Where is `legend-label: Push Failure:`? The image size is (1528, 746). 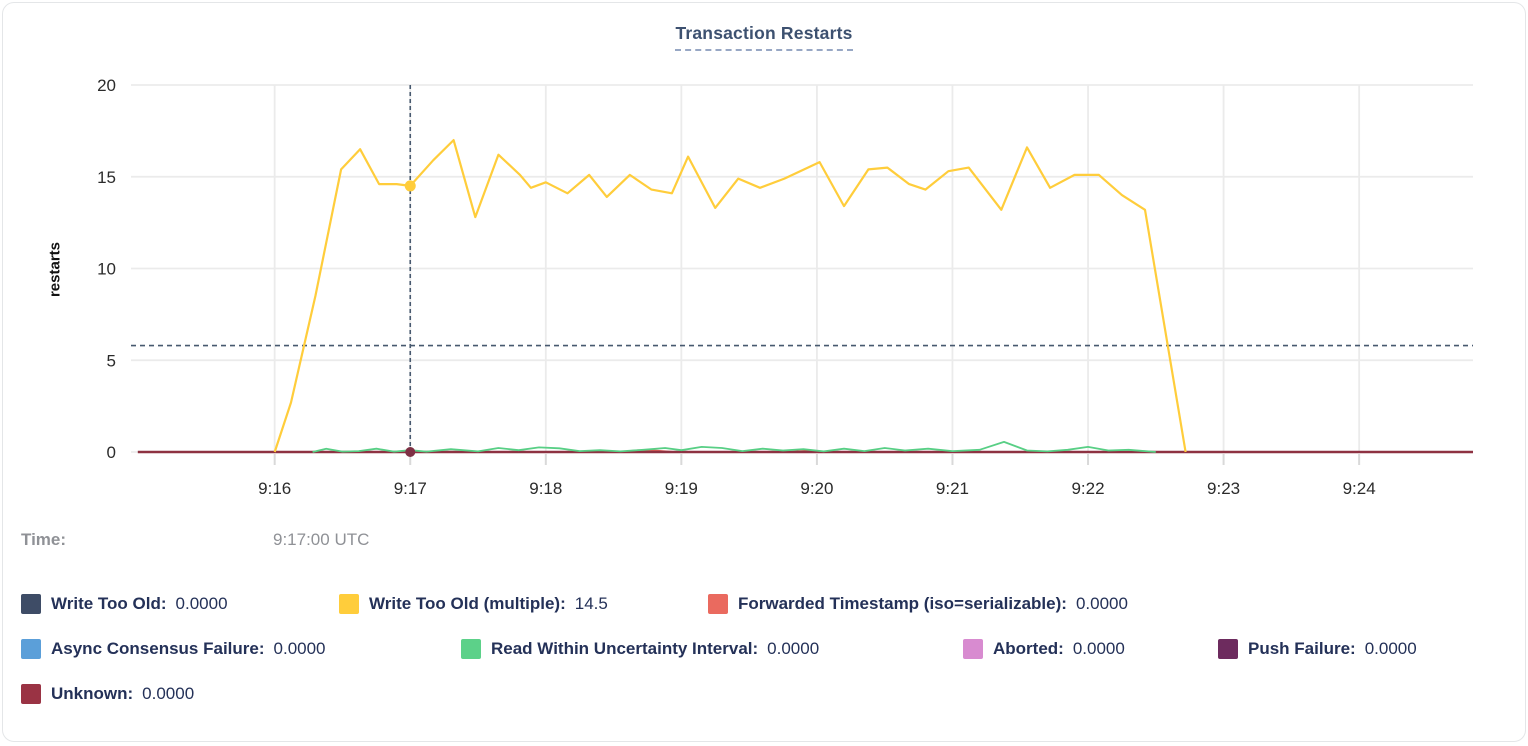
legend-label: Push Failure: is located at coordinates (1302, 648).